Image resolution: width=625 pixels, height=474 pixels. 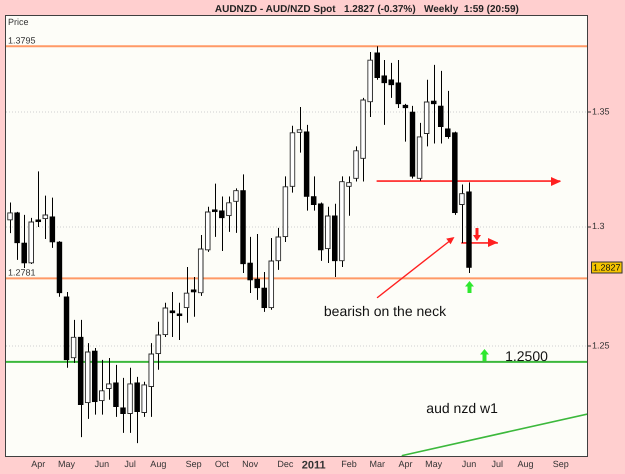 I want to click on y-tick-label: 1.35, so click(x=601, y=111).